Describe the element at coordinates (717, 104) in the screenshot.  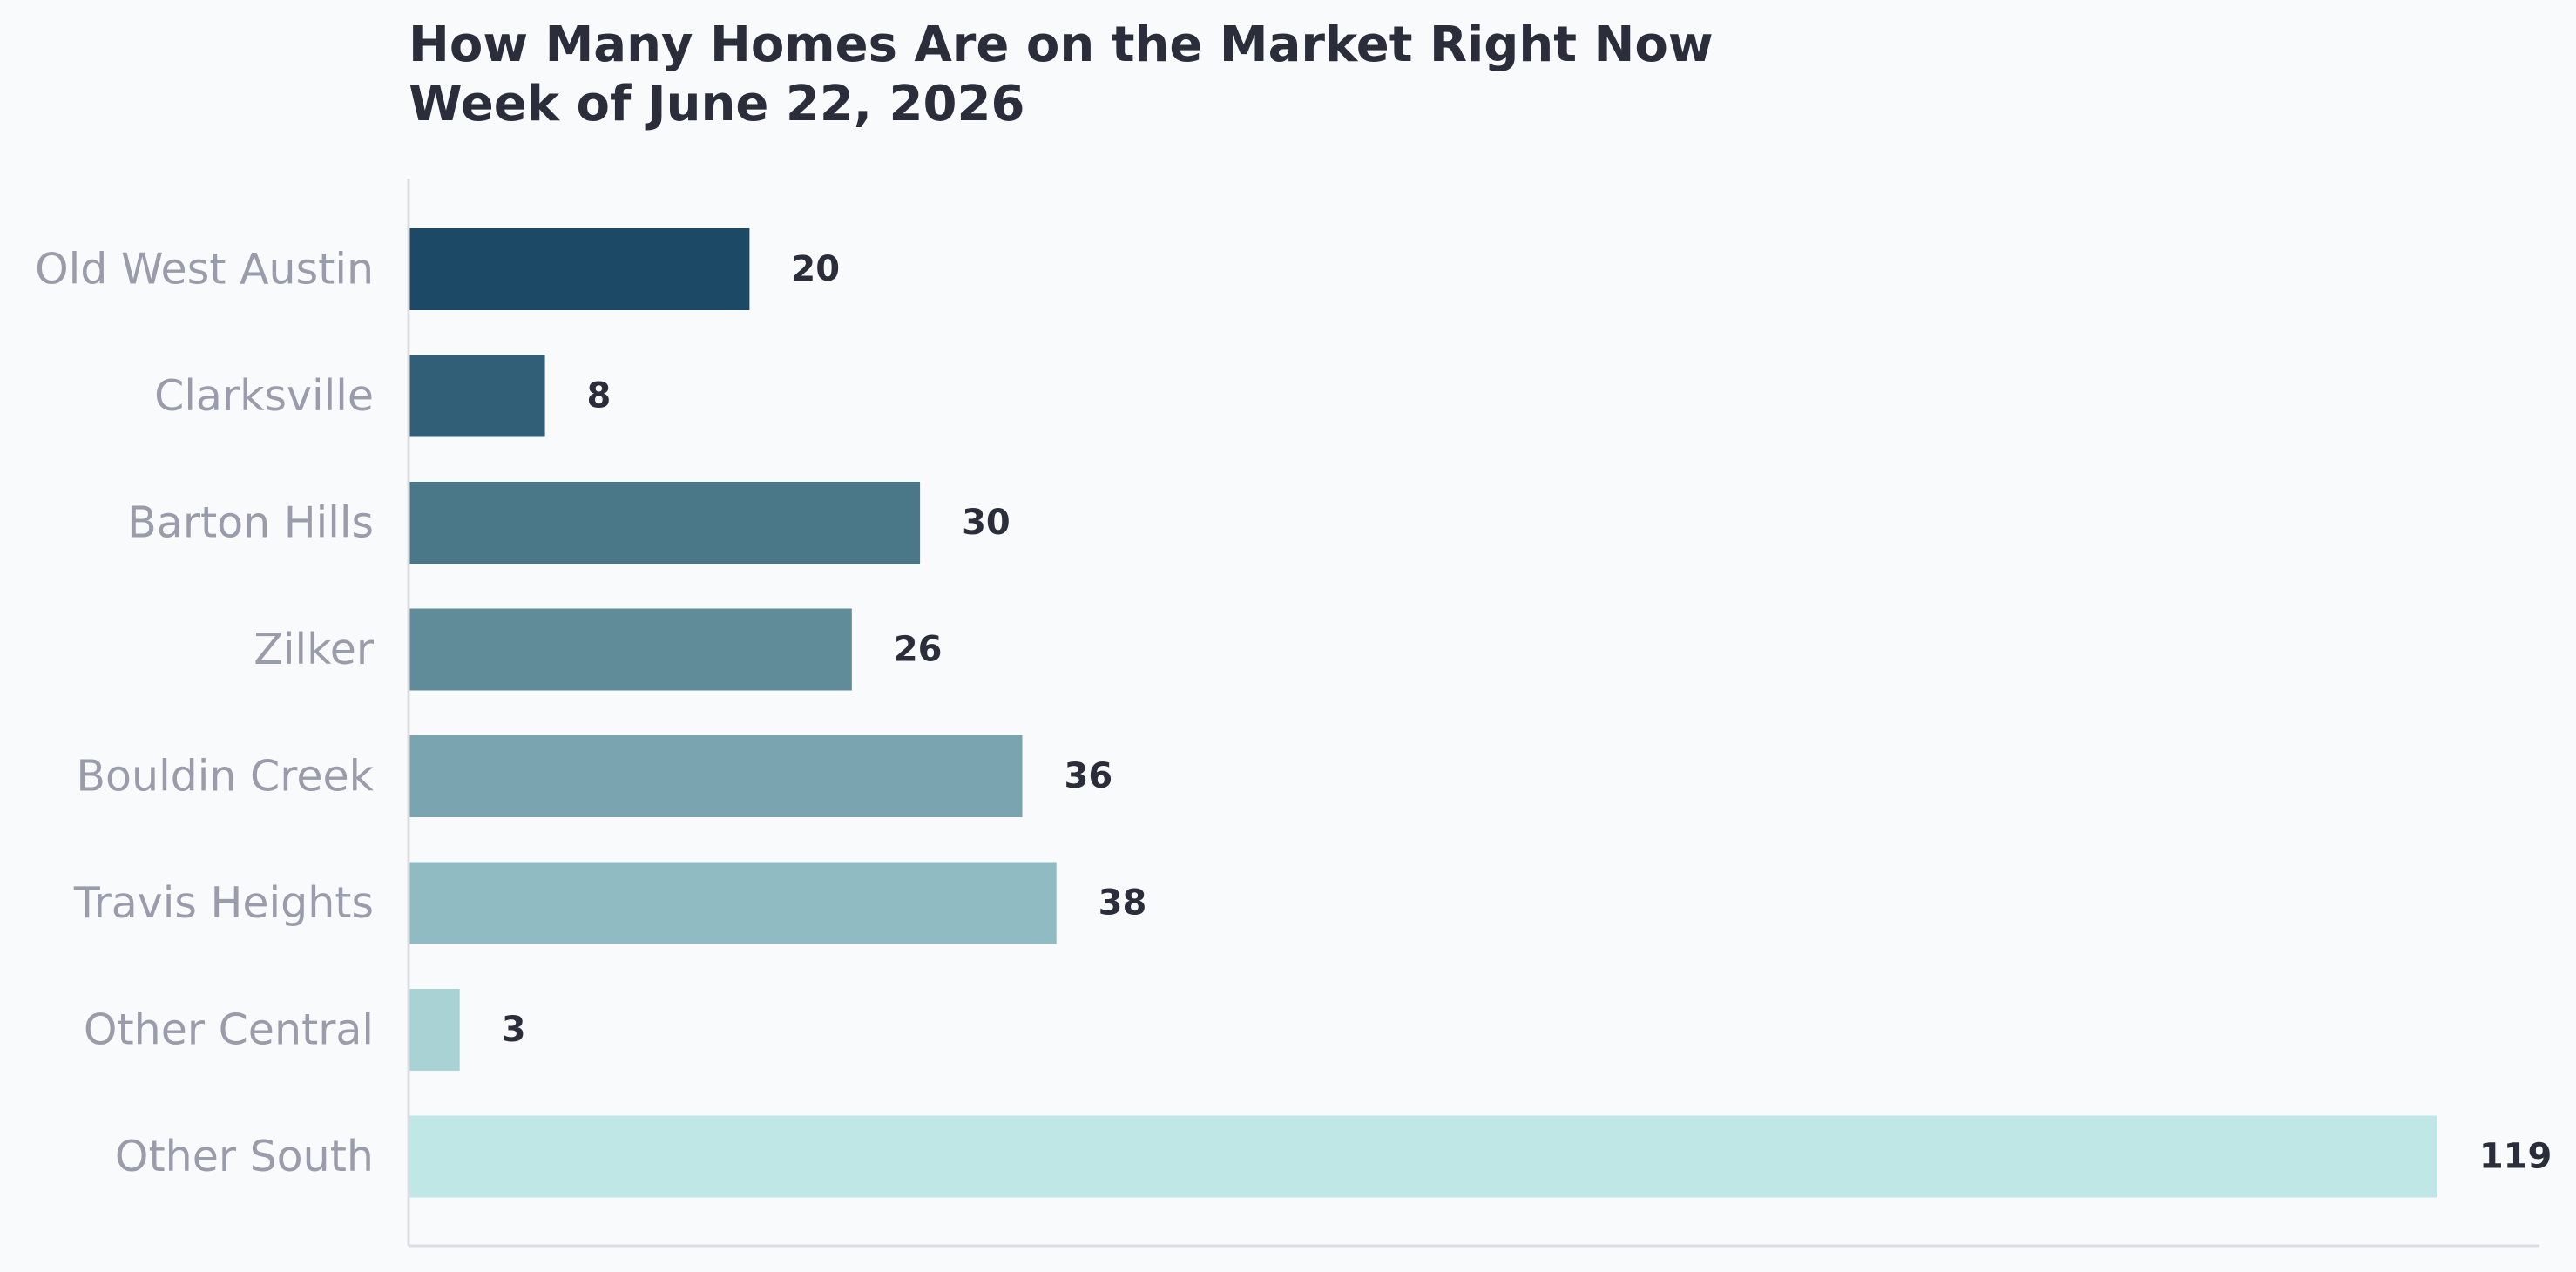
I see `chart-title-line-2: Week of June 22, 2026` at that location.